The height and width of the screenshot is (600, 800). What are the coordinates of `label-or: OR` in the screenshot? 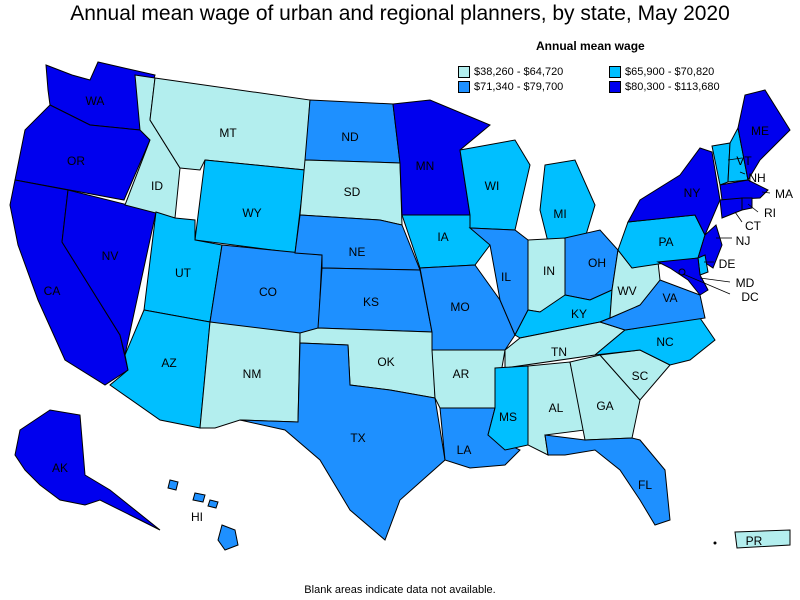 It's located at (76, 161).